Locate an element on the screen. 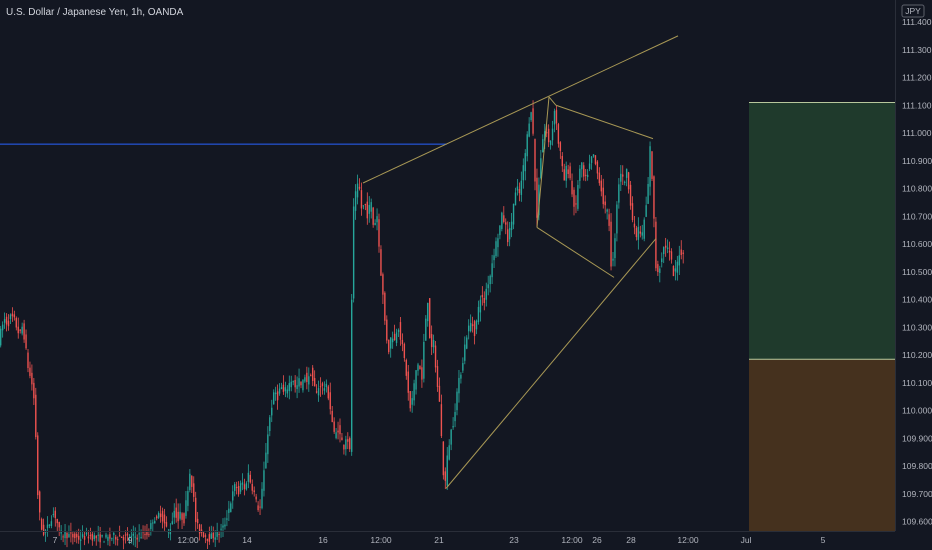 This screenshot has width=932, height=550. price-tick-label: 110.700 is located at coordinates (917, 216).